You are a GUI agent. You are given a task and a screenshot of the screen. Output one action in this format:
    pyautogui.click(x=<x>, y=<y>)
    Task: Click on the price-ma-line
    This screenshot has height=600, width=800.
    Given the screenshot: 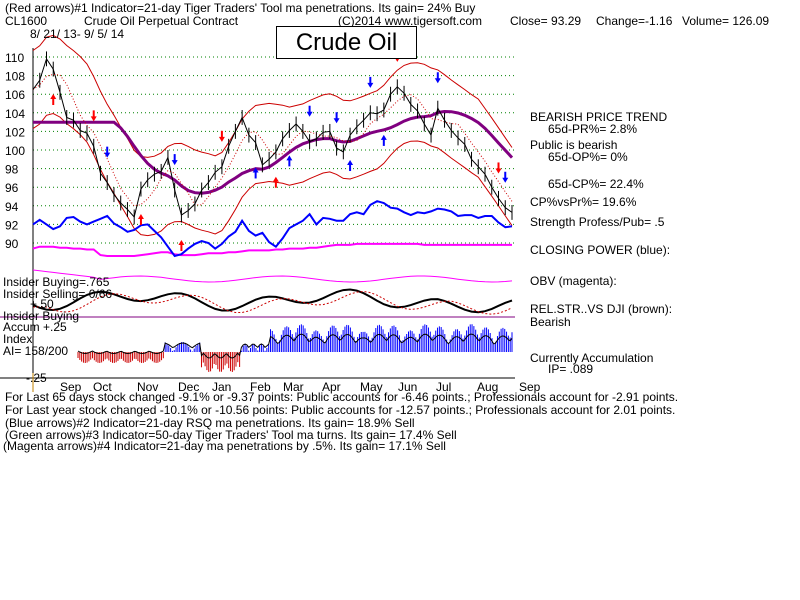 What is the action you would take?
    pyautogui.click(x=272, y=140)
    